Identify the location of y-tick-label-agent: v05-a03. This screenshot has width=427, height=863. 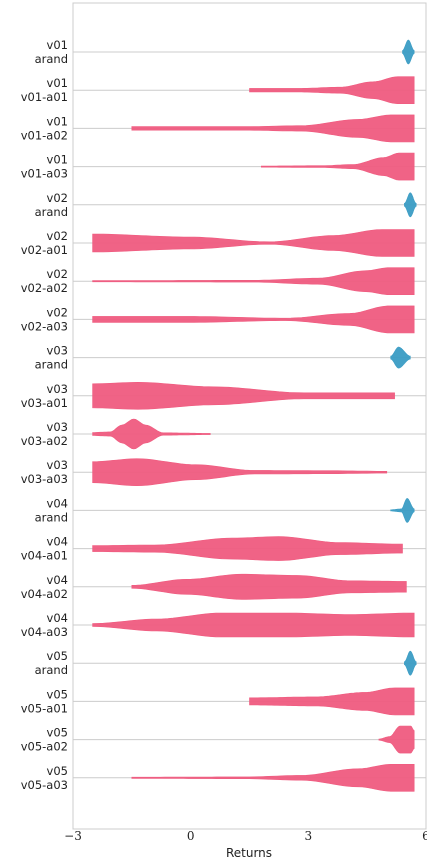
(44, 785).